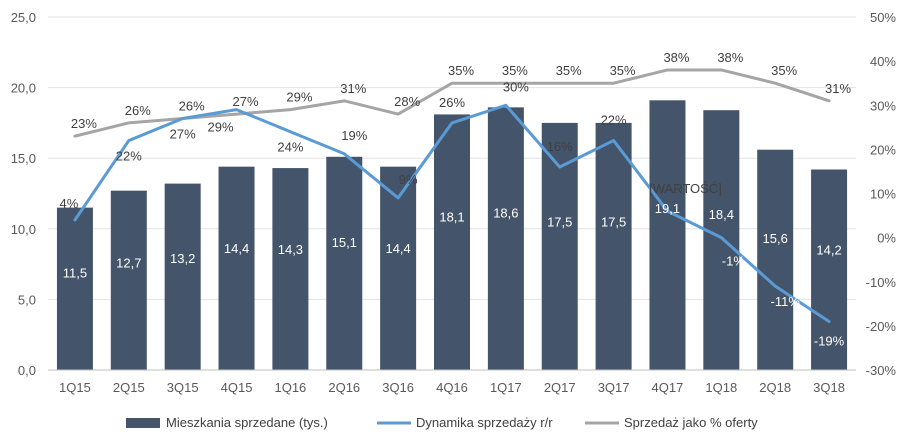 The width and height of the screenshot is (908, 441). What do you see at coordinates (69, 203) in the screenshot?
I see `yoy-data-label: 4%` at bounding box center [69, 203].